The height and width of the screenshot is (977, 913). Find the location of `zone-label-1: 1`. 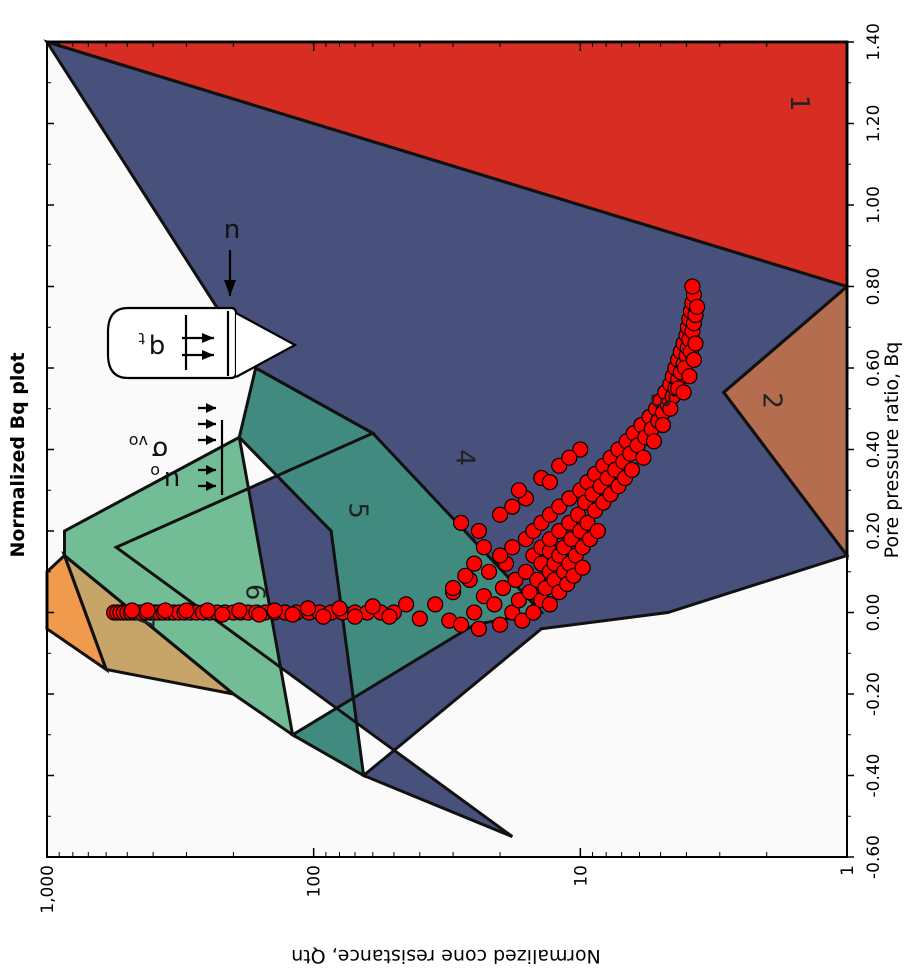

zone-label-1: 1 is located at coordinates (799, 103).